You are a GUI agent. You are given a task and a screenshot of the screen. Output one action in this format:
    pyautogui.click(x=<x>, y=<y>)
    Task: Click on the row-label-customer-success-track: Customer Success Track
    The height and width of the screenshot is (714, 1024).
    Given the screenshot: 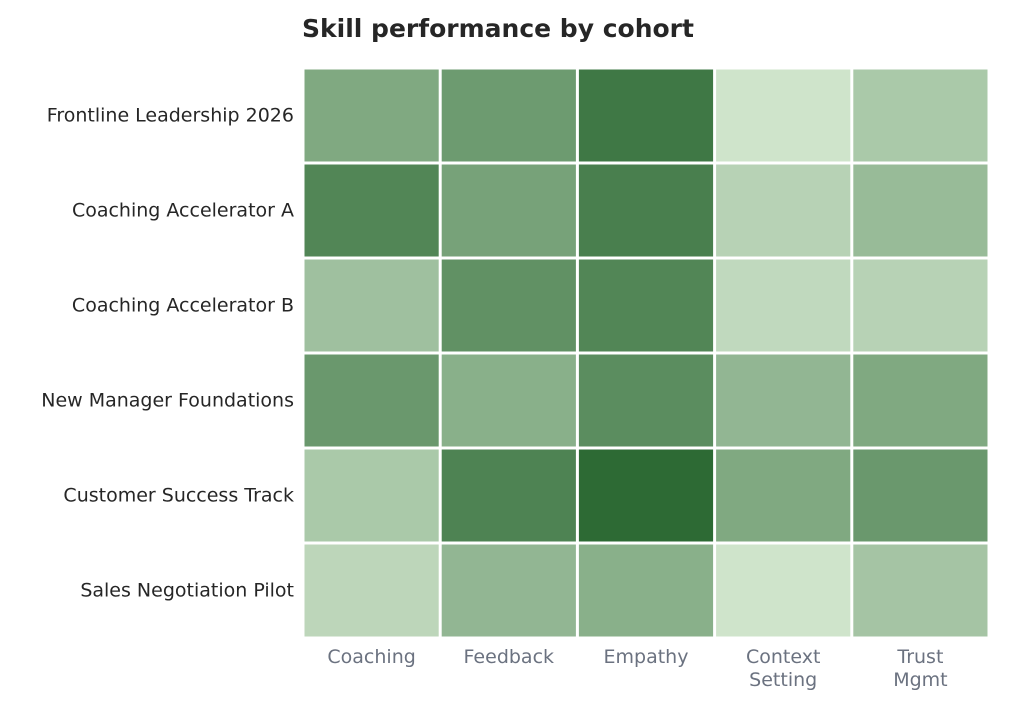 What is the action you would take?
    pyautogui.click(x=178, y=496)
    